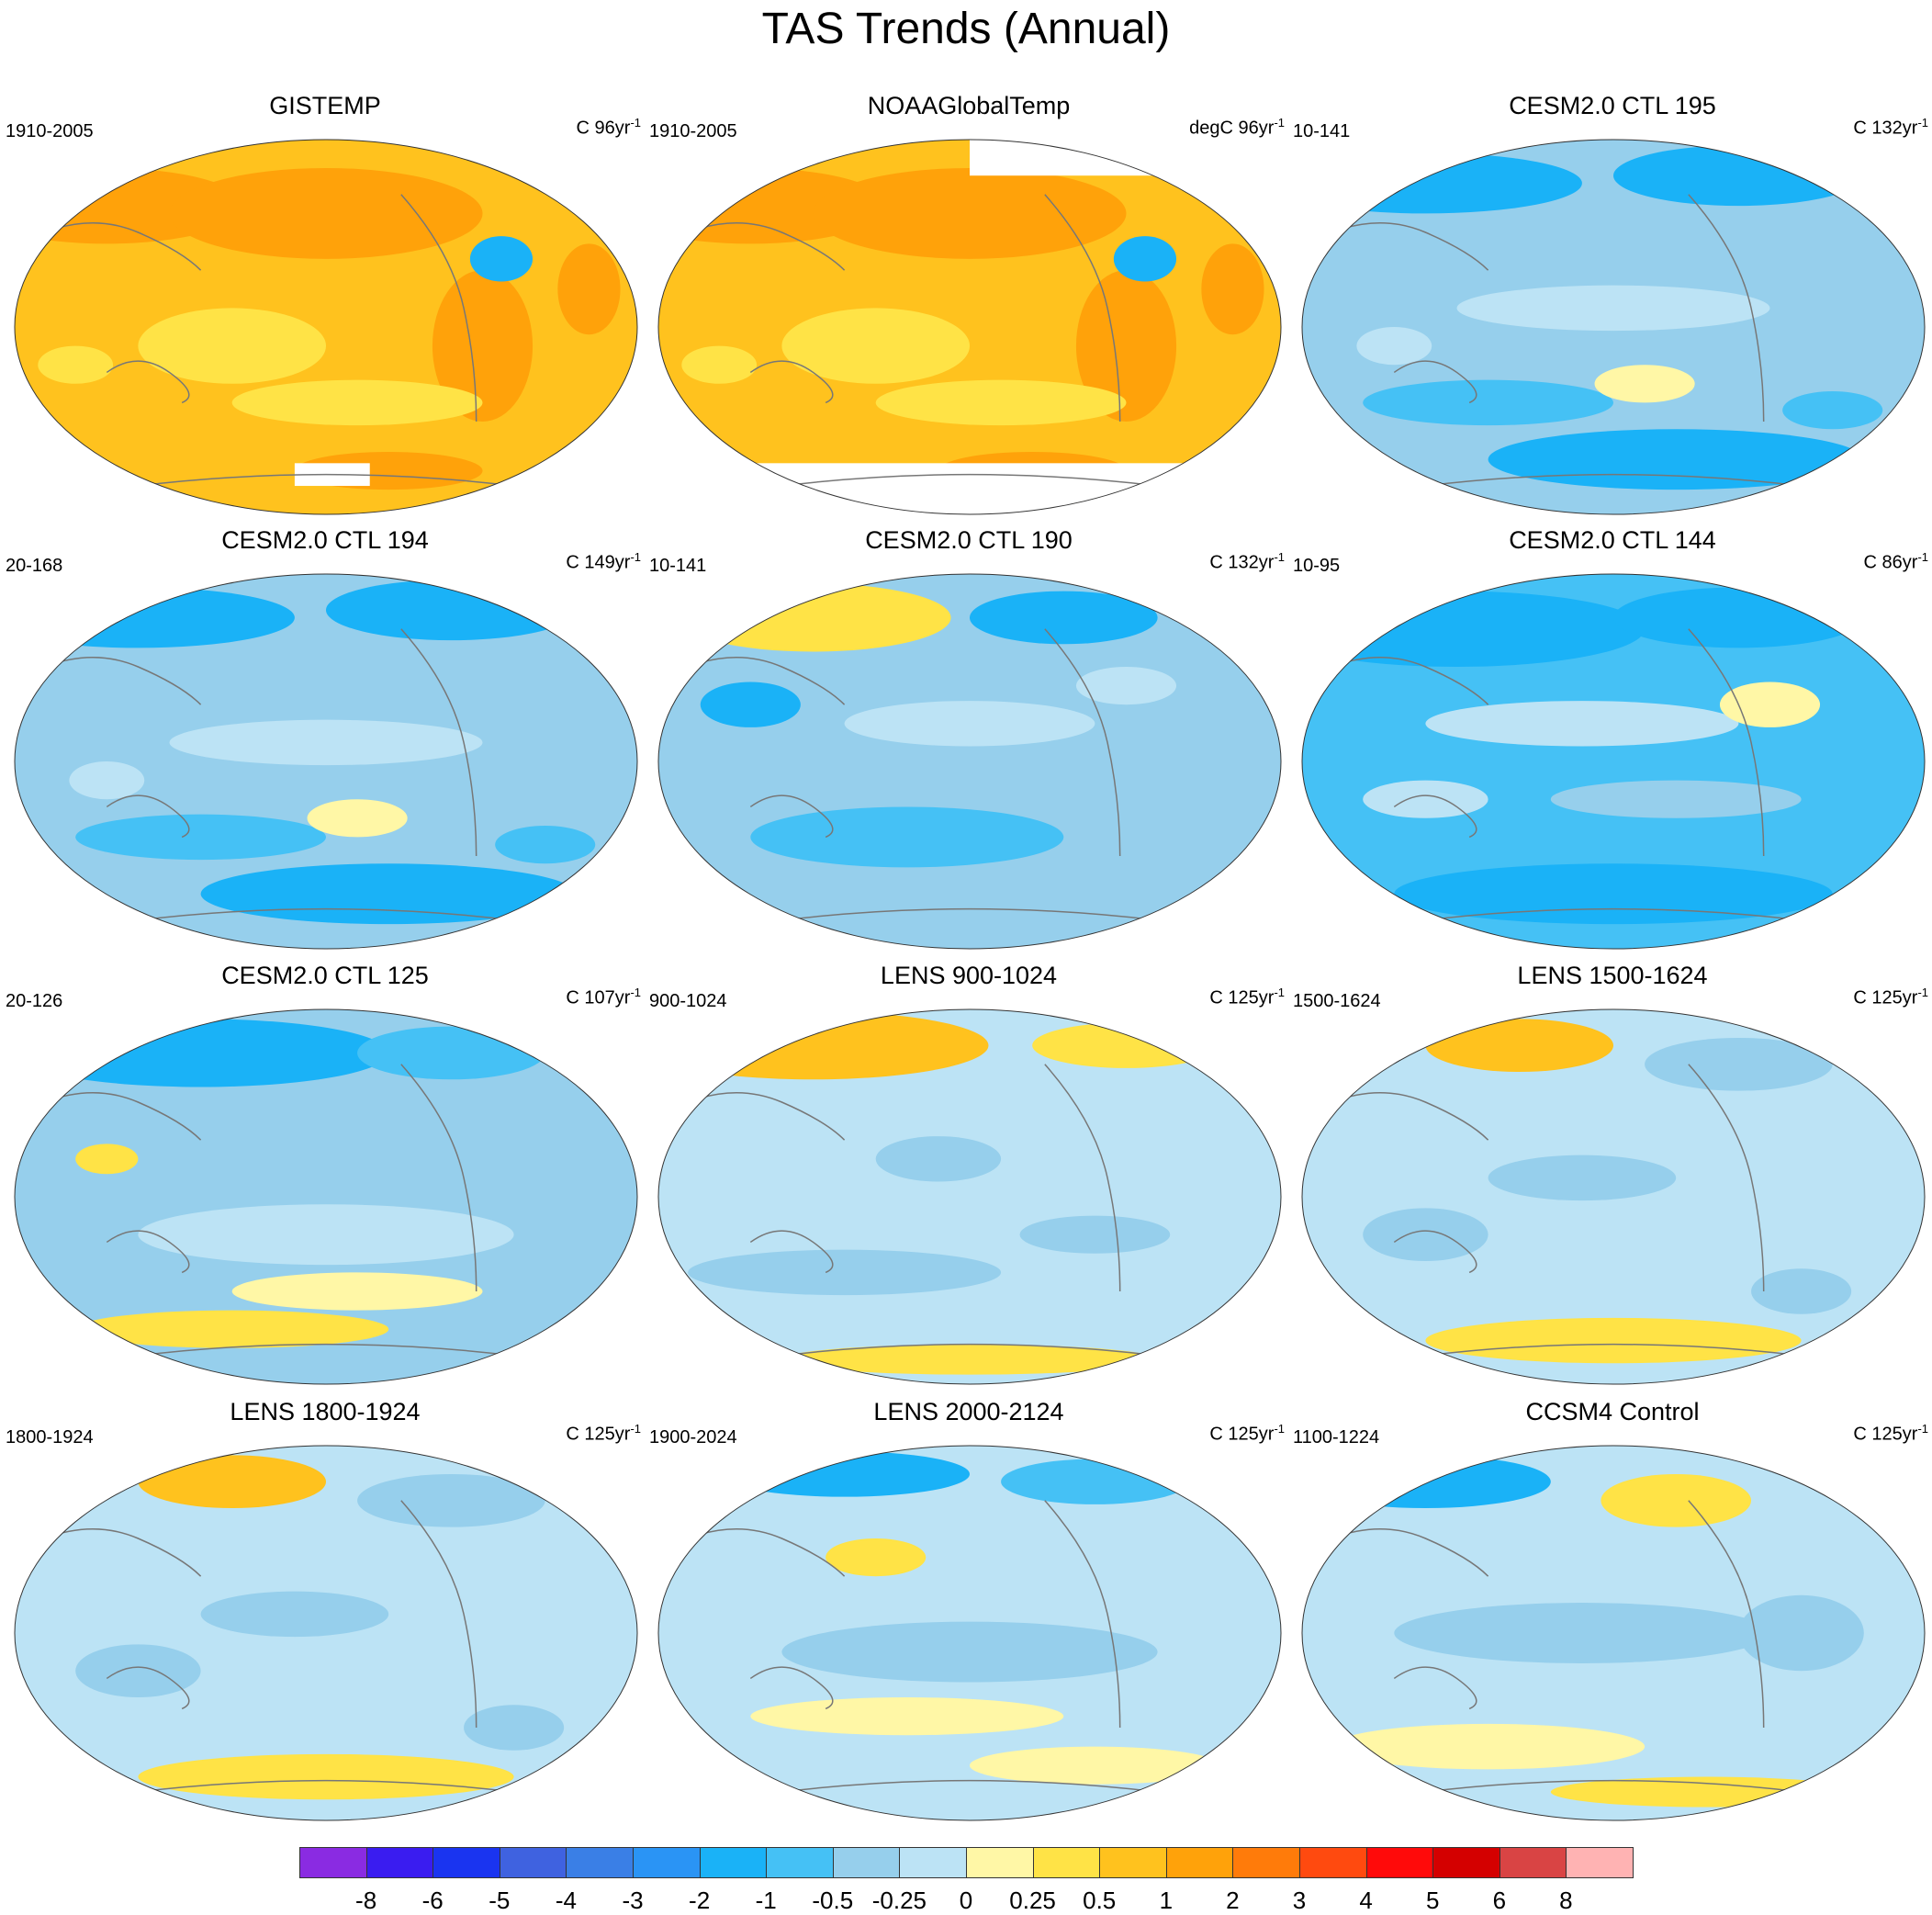 The width and height of the screenshot is (1932, 1915). What do you see at coordinates (969, 488) in the screenshot?
I see `no-data-region` at bounding box center [969, 488].